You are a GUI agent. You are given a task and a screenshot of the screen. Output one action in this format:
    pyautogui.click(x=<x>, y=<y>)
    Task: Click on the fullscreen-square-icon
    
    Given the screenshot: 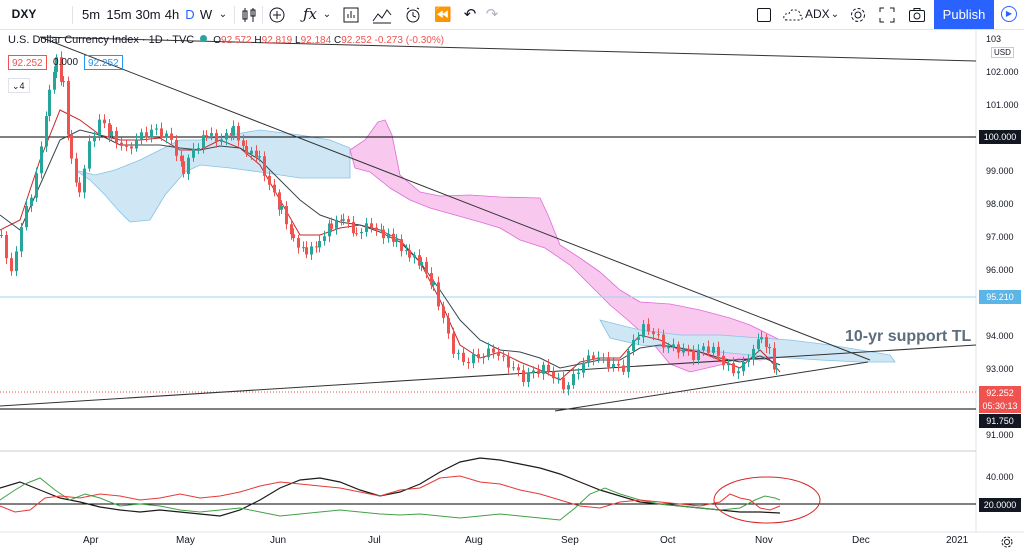 What is the action you would take?
    pyautogui.click(x=764, y=15)
    